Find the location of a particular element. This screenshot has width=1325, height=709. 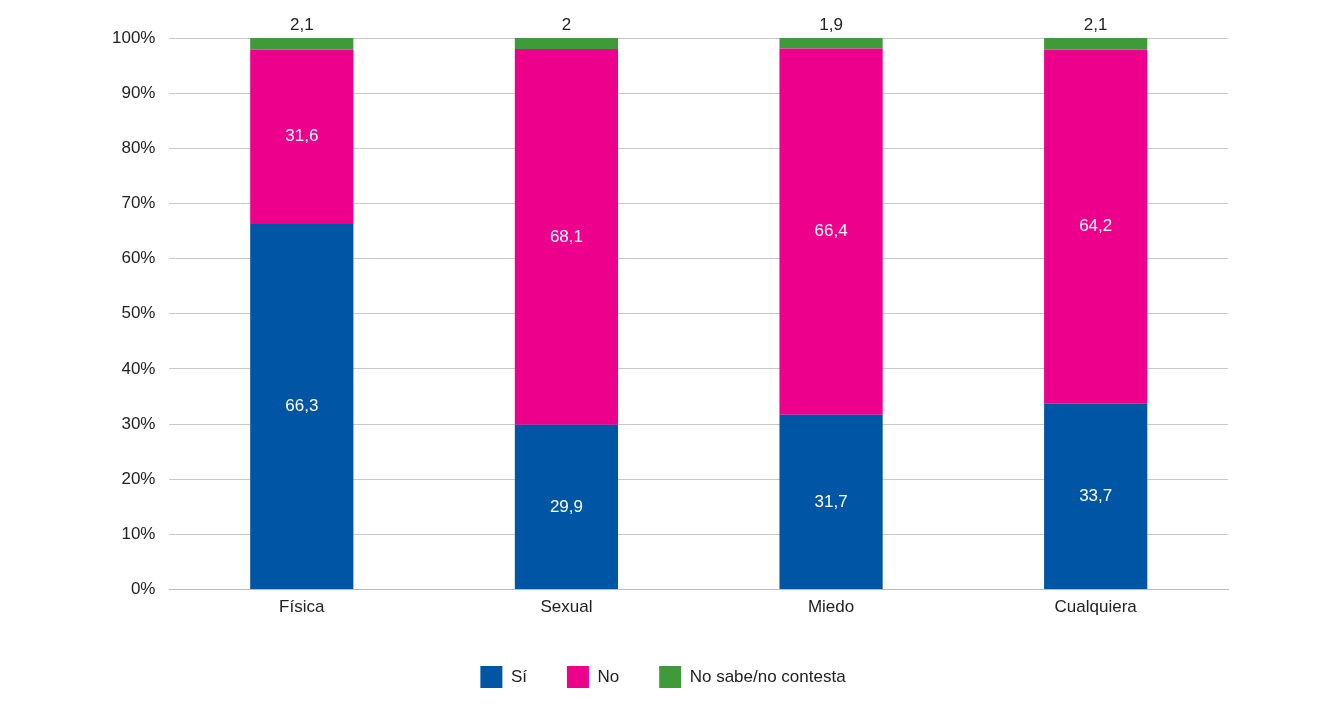

data-label: 64,2 is located at coordinates (1096, 226).